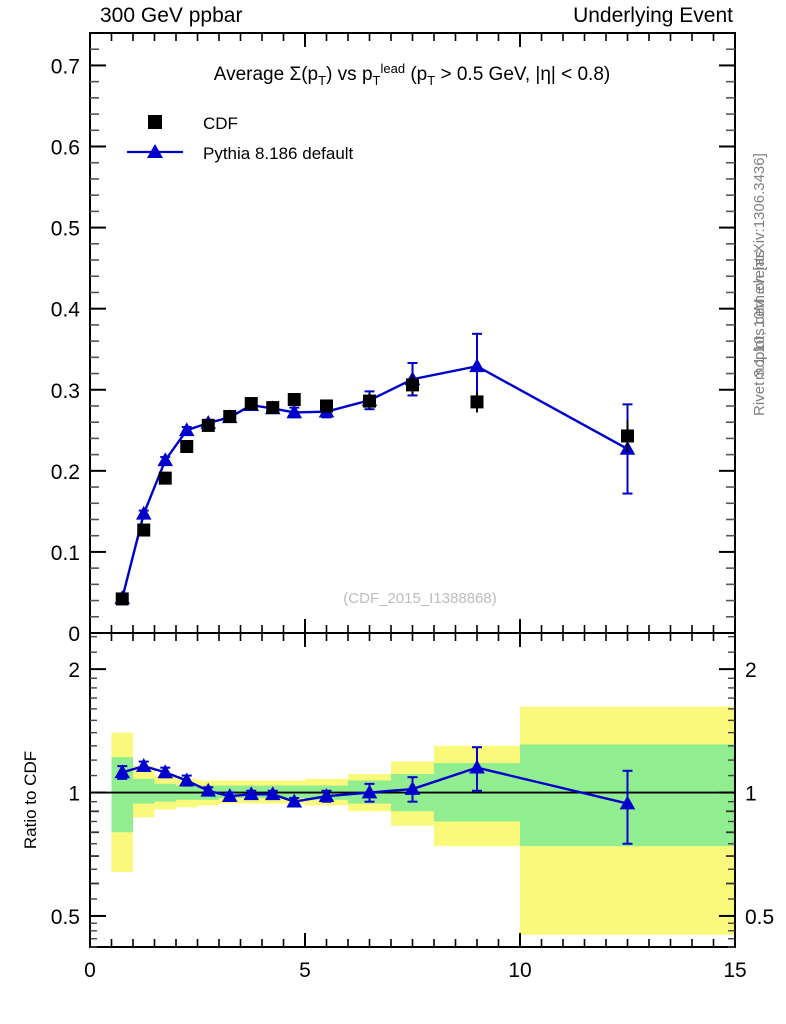 The height and width of the screenshot is (1024, 786). What do you see at coordinates (751, 670) in the screenshot?
I see `ratio-ytick-label-right: 2` at bounding box center [751, 670].